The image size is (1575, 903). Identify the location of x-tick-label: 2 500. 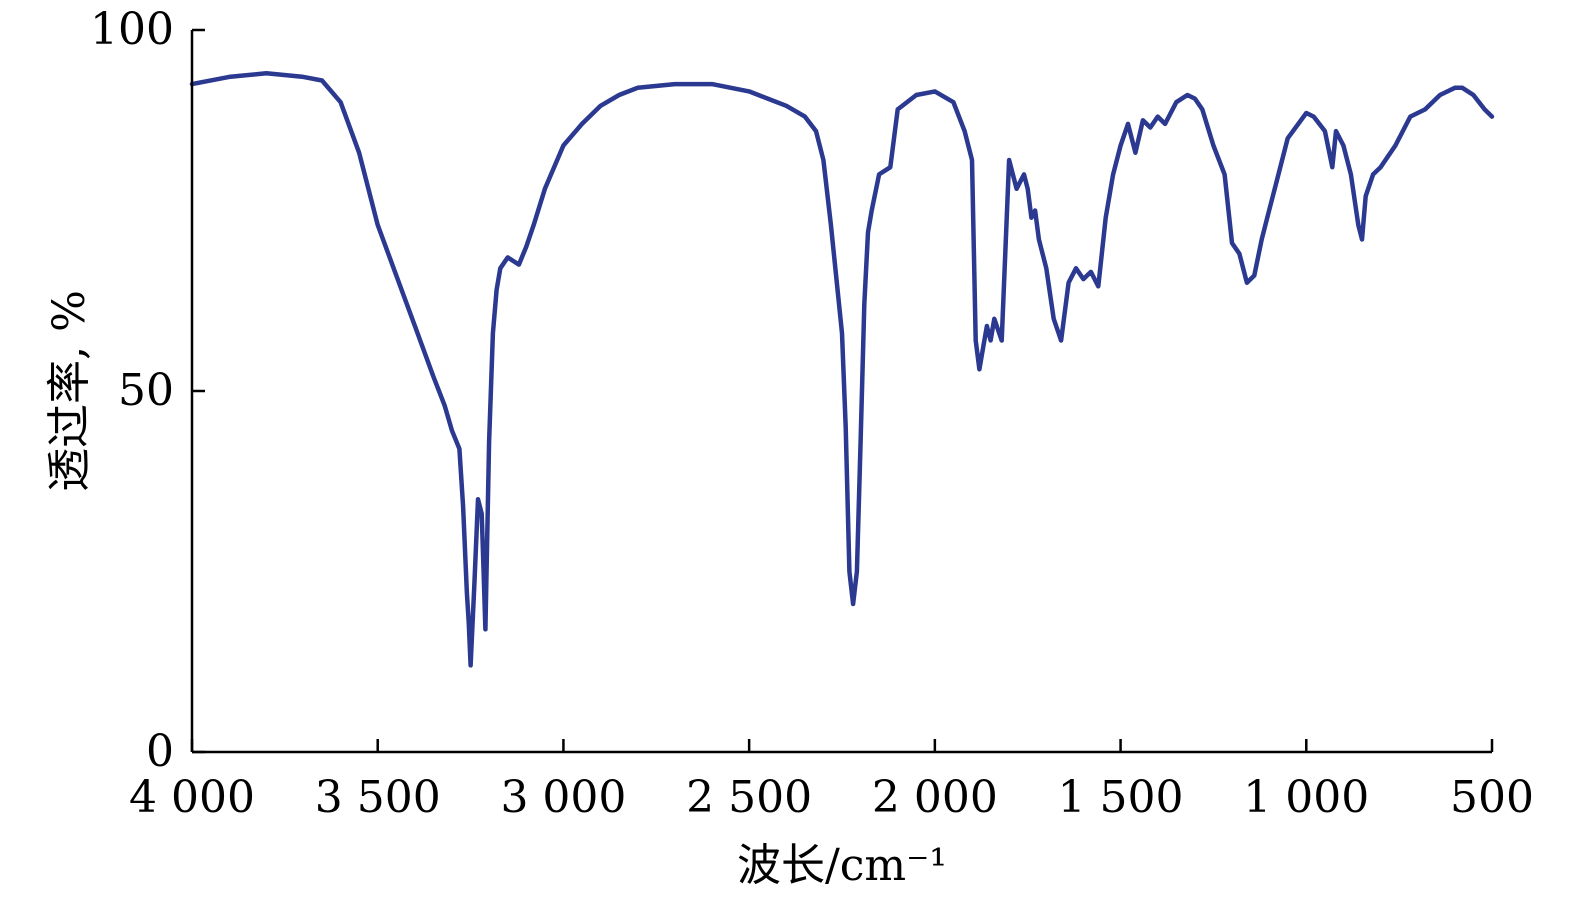
(749, 797).